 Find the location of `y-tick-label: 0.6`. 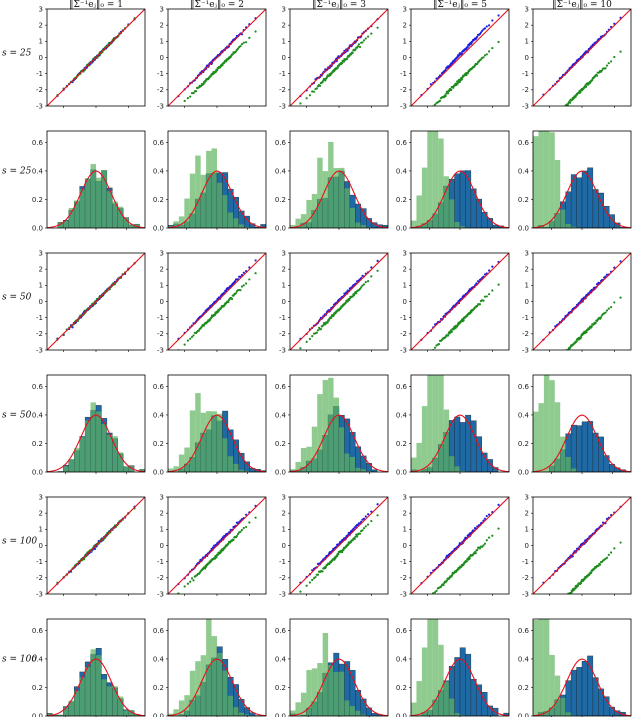

y-tick-label: 0.6 is located at coordinates (159, 631).